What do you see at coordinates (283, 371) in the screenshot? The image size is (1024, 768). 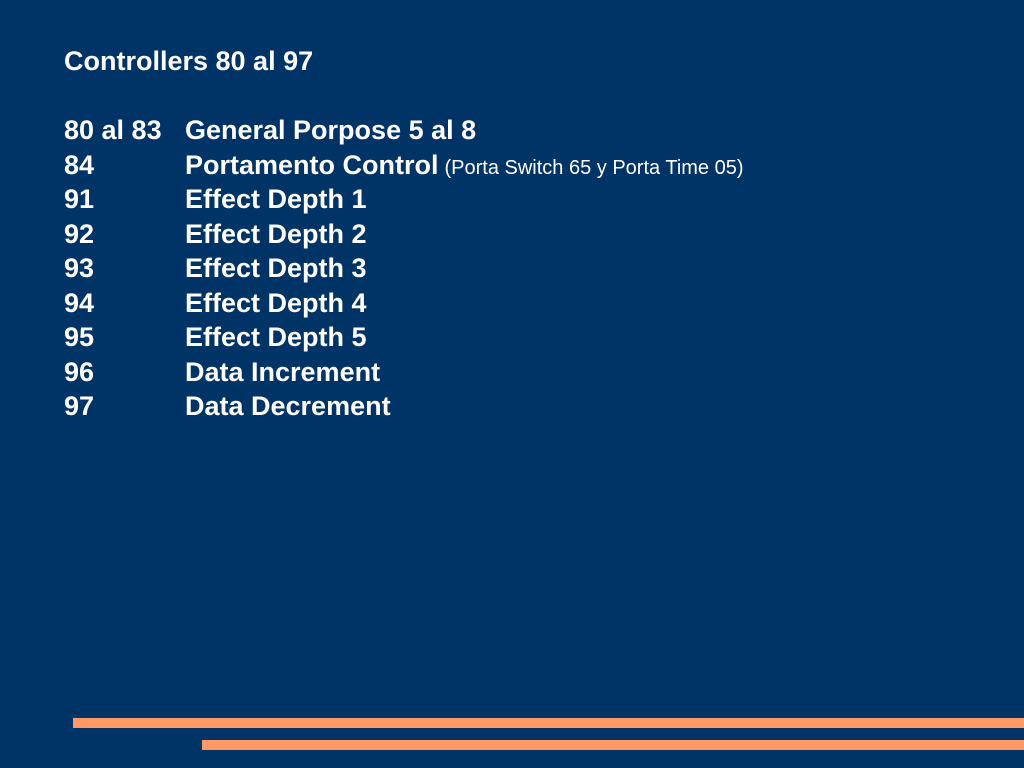 I see `controller-name: Data Increment` at bounding box center [283, 371].